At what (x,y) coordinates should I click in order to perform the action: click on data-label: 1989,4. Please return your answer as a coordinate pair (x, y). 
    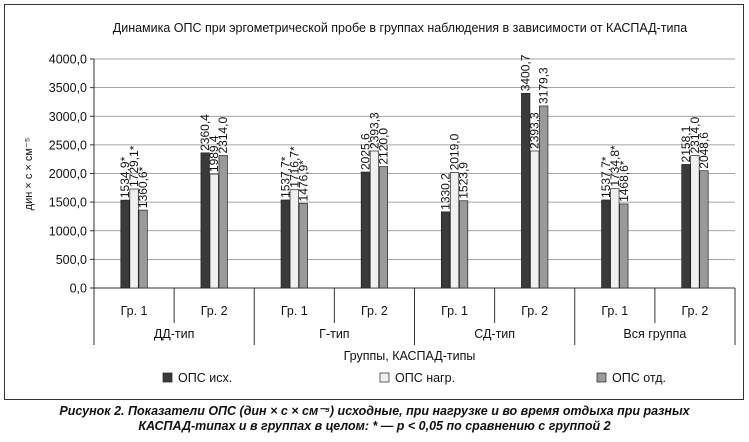
    Looking at the image, I should click on (214, 153).